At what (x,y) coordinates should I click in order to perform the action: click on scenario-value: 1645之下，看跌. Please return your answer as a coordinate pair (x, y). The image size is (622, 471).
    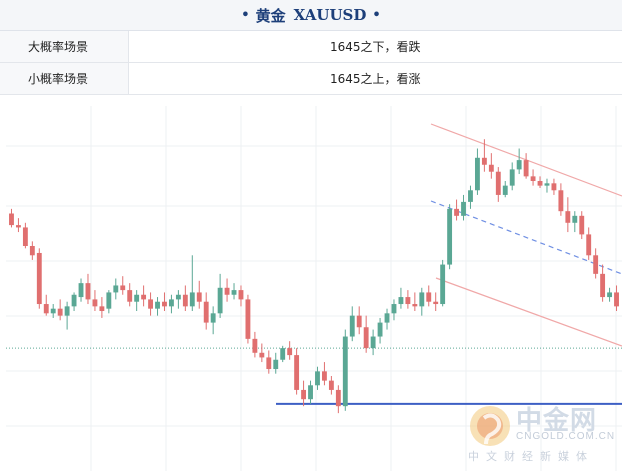
    Looking at the image, I should click on (375, 47).